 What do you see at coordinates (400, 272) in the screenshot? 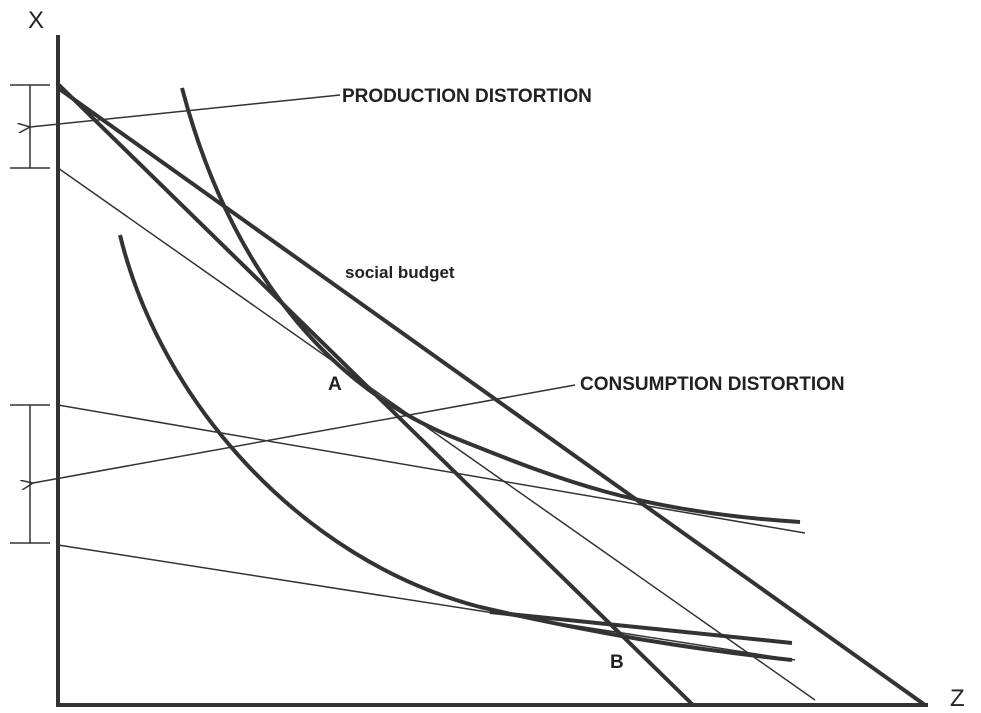
I see `budget-label: social budget` at bounding box center [400, 272].